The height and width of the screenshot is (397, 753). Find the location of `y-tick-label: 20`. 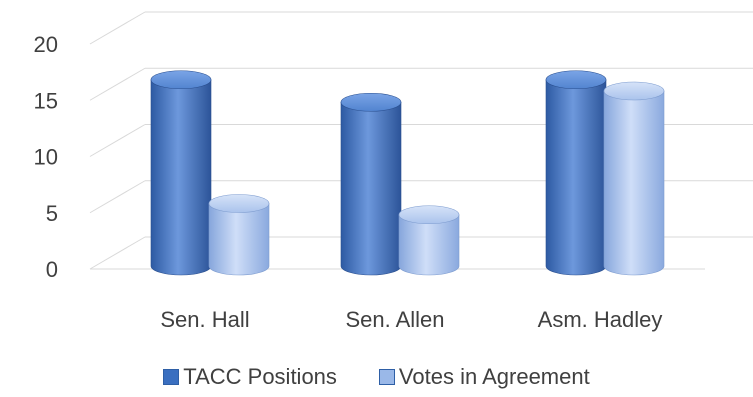

y-tick-label: 20 is located at coordinates (46, 44).